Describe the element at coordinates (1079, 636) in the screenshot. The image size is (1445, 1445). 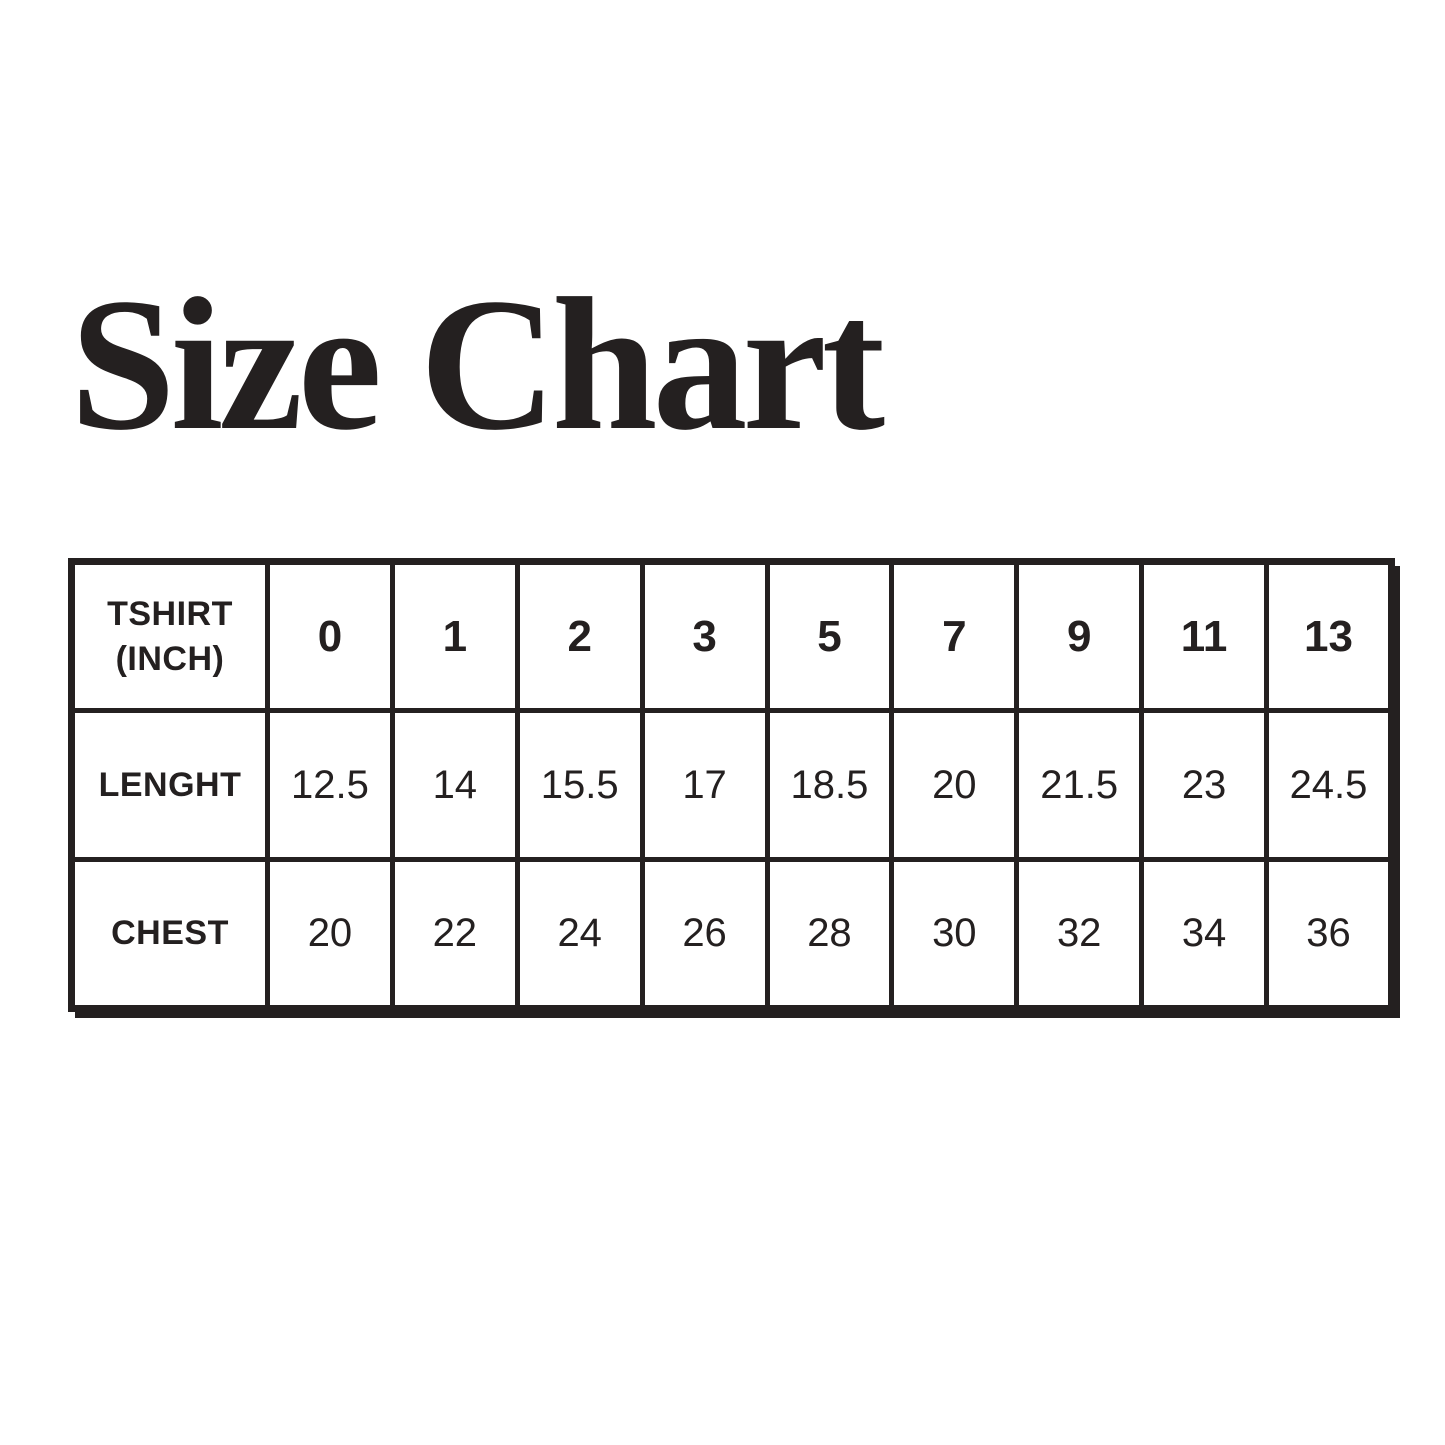
I see `size-cell-6: 9` at that location.